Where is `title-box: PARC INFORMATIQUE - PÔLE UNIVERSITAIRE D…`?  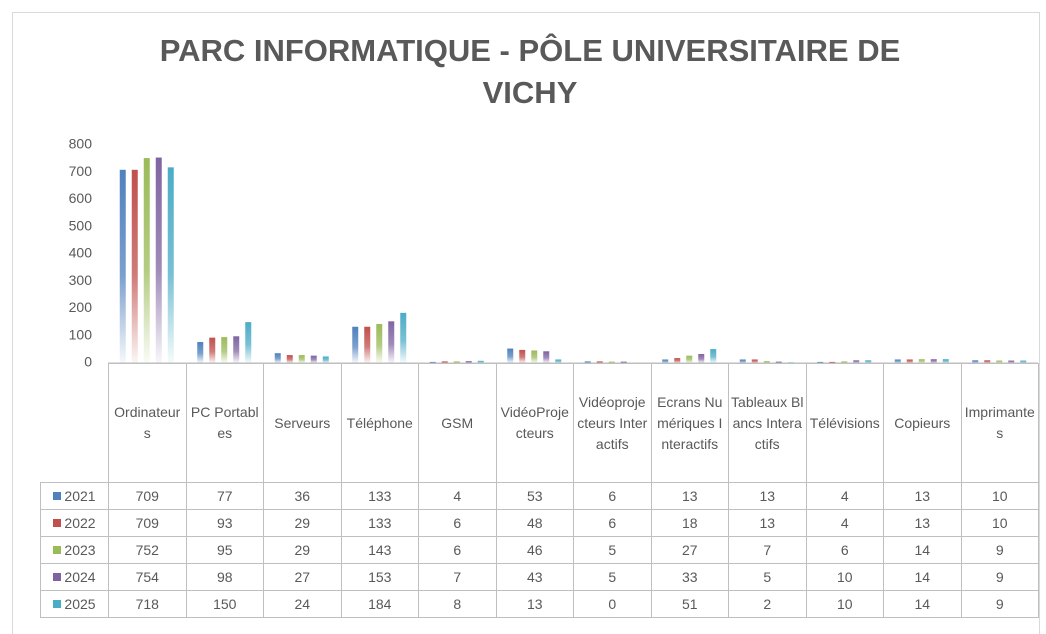
title-box: PARC INFORMATIQUE - PÔLE UNIVERSITAIRE D… is located at coordinates (530, 71).